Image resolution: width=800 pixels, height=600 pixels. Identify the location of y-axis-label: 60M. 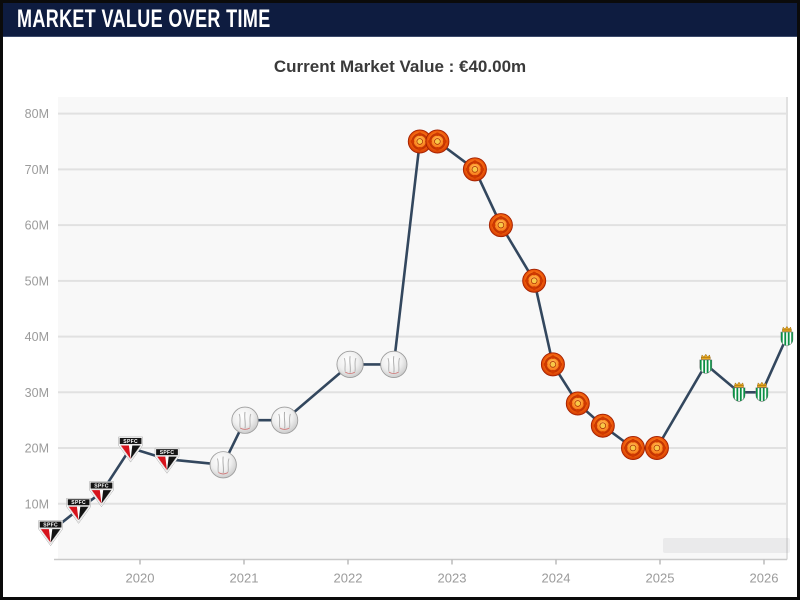
(37, 226).